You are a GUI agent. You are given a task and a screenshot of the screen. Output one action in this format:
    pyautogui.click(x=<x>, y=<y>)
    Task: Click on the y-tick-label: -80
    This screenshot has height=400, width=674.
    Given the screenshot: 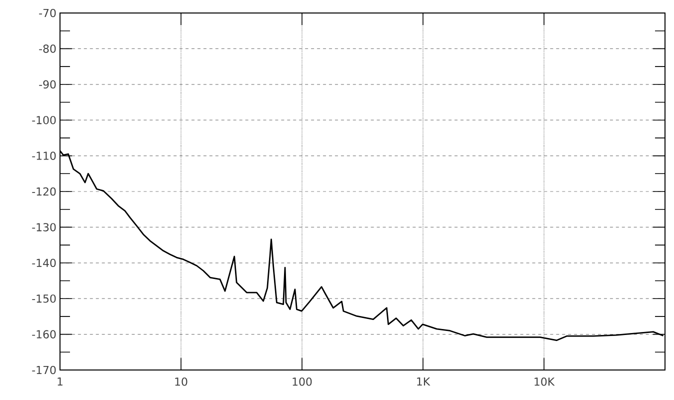 What is the action you would take?
    pyautogui.click(x=47, y=48)
    